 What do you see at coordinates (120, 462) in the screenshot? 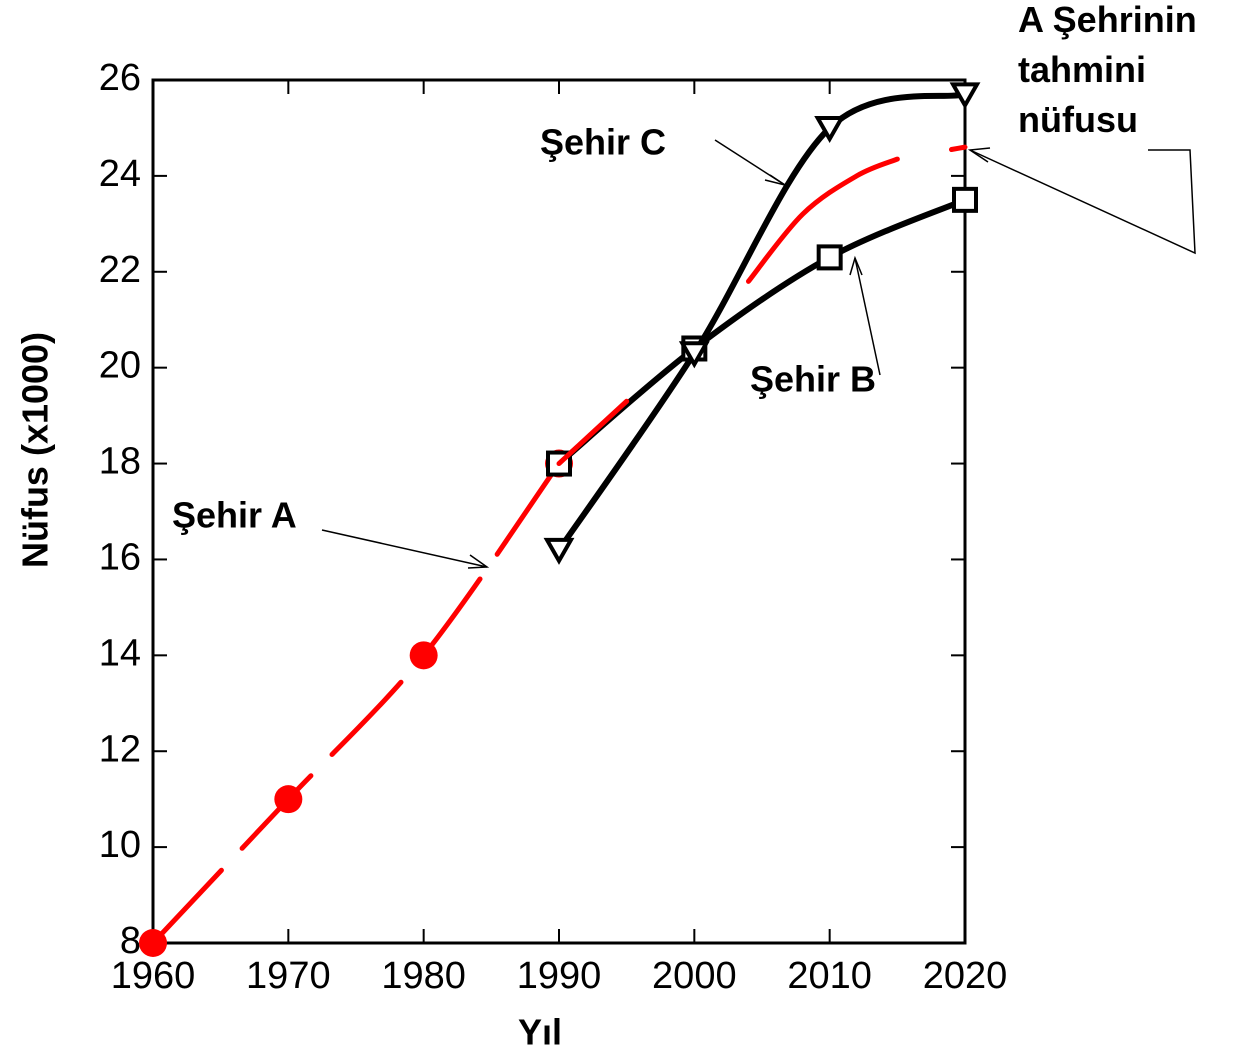
I see `y-tick-label: 18` at bounding box center [120, 462].